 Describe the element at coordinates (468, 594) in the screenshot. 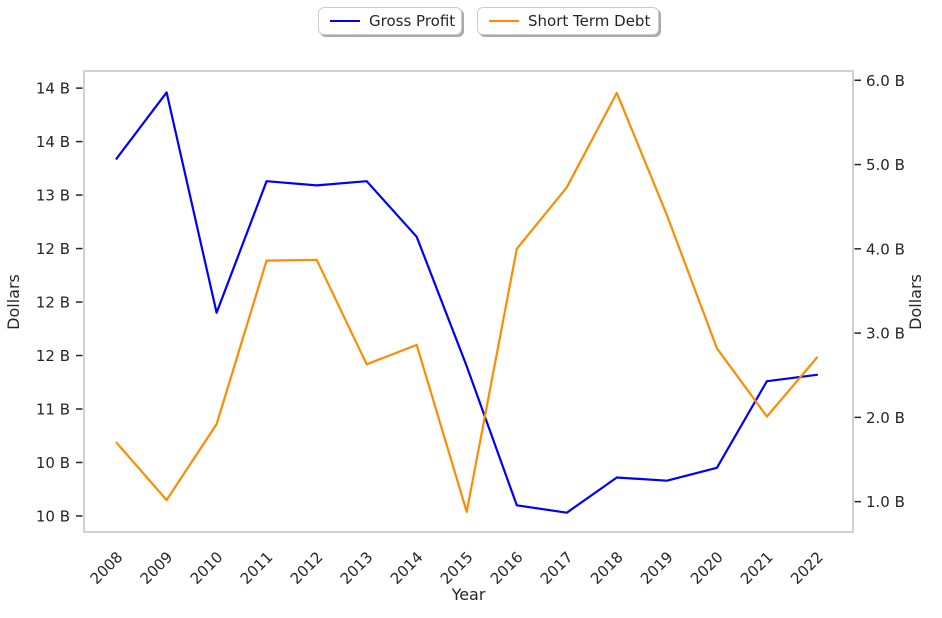

I see `x-axis-title: Year` at that location.